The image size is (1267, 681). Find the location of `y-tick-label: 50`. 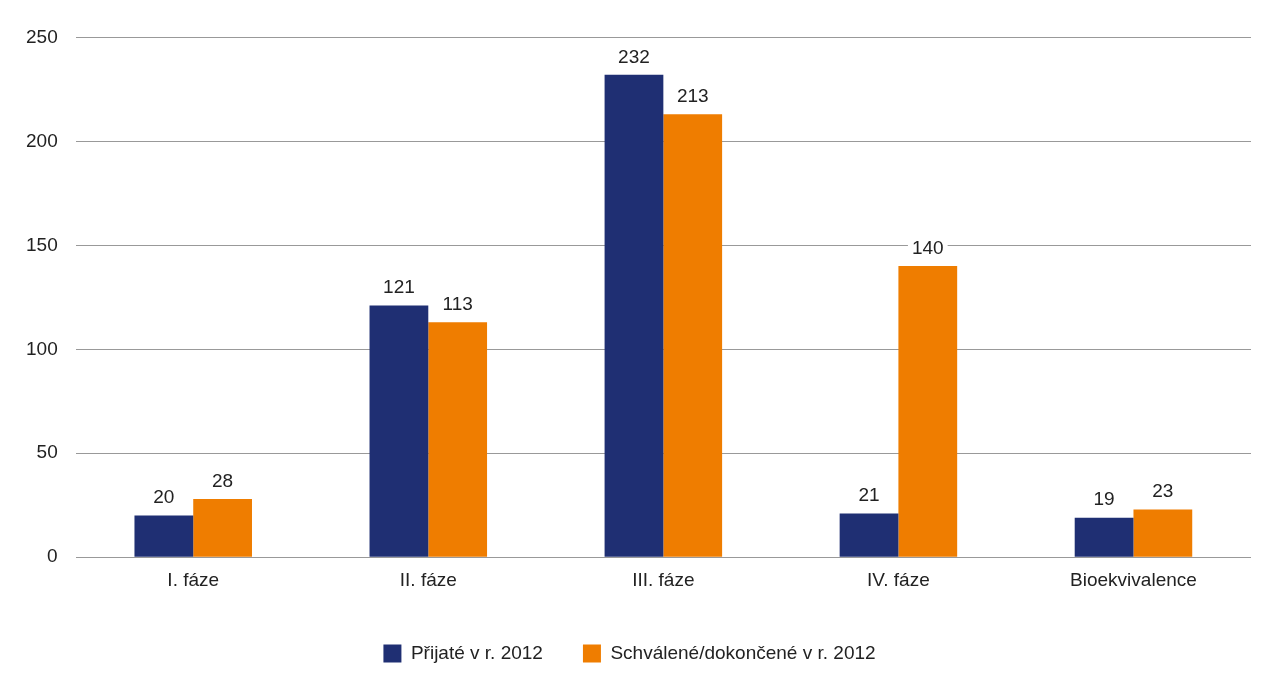

y-tick-label: 50 is located at coordinates (47, 452).